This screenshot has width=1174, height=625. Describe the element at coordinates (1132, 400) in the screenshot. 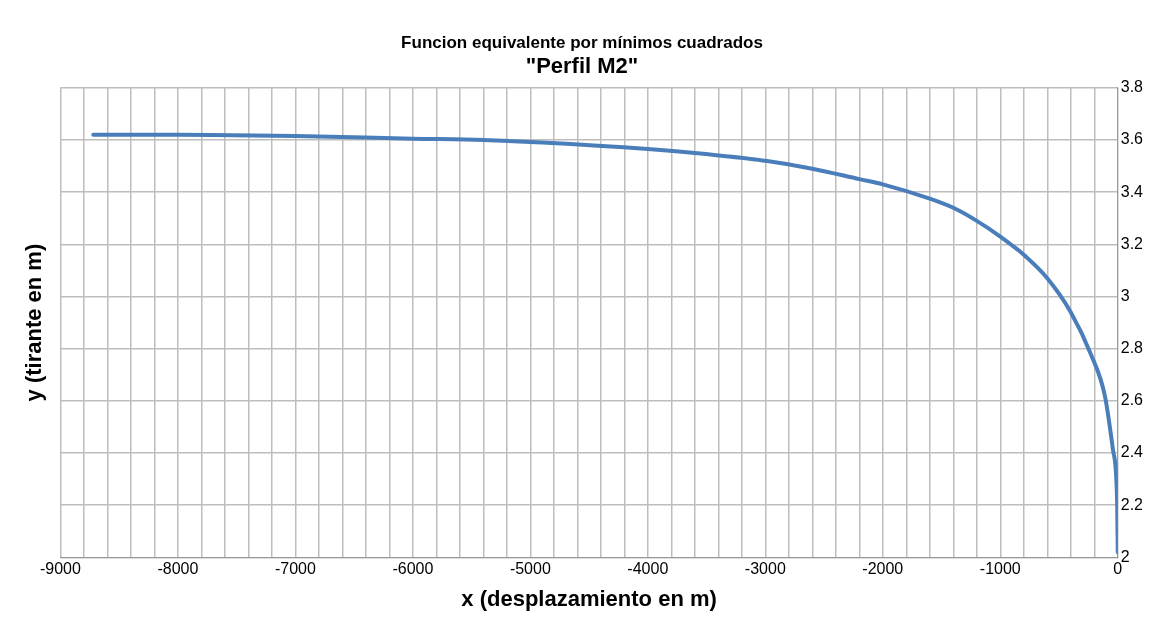

I see `y-tick-label: 2.6` at that location.